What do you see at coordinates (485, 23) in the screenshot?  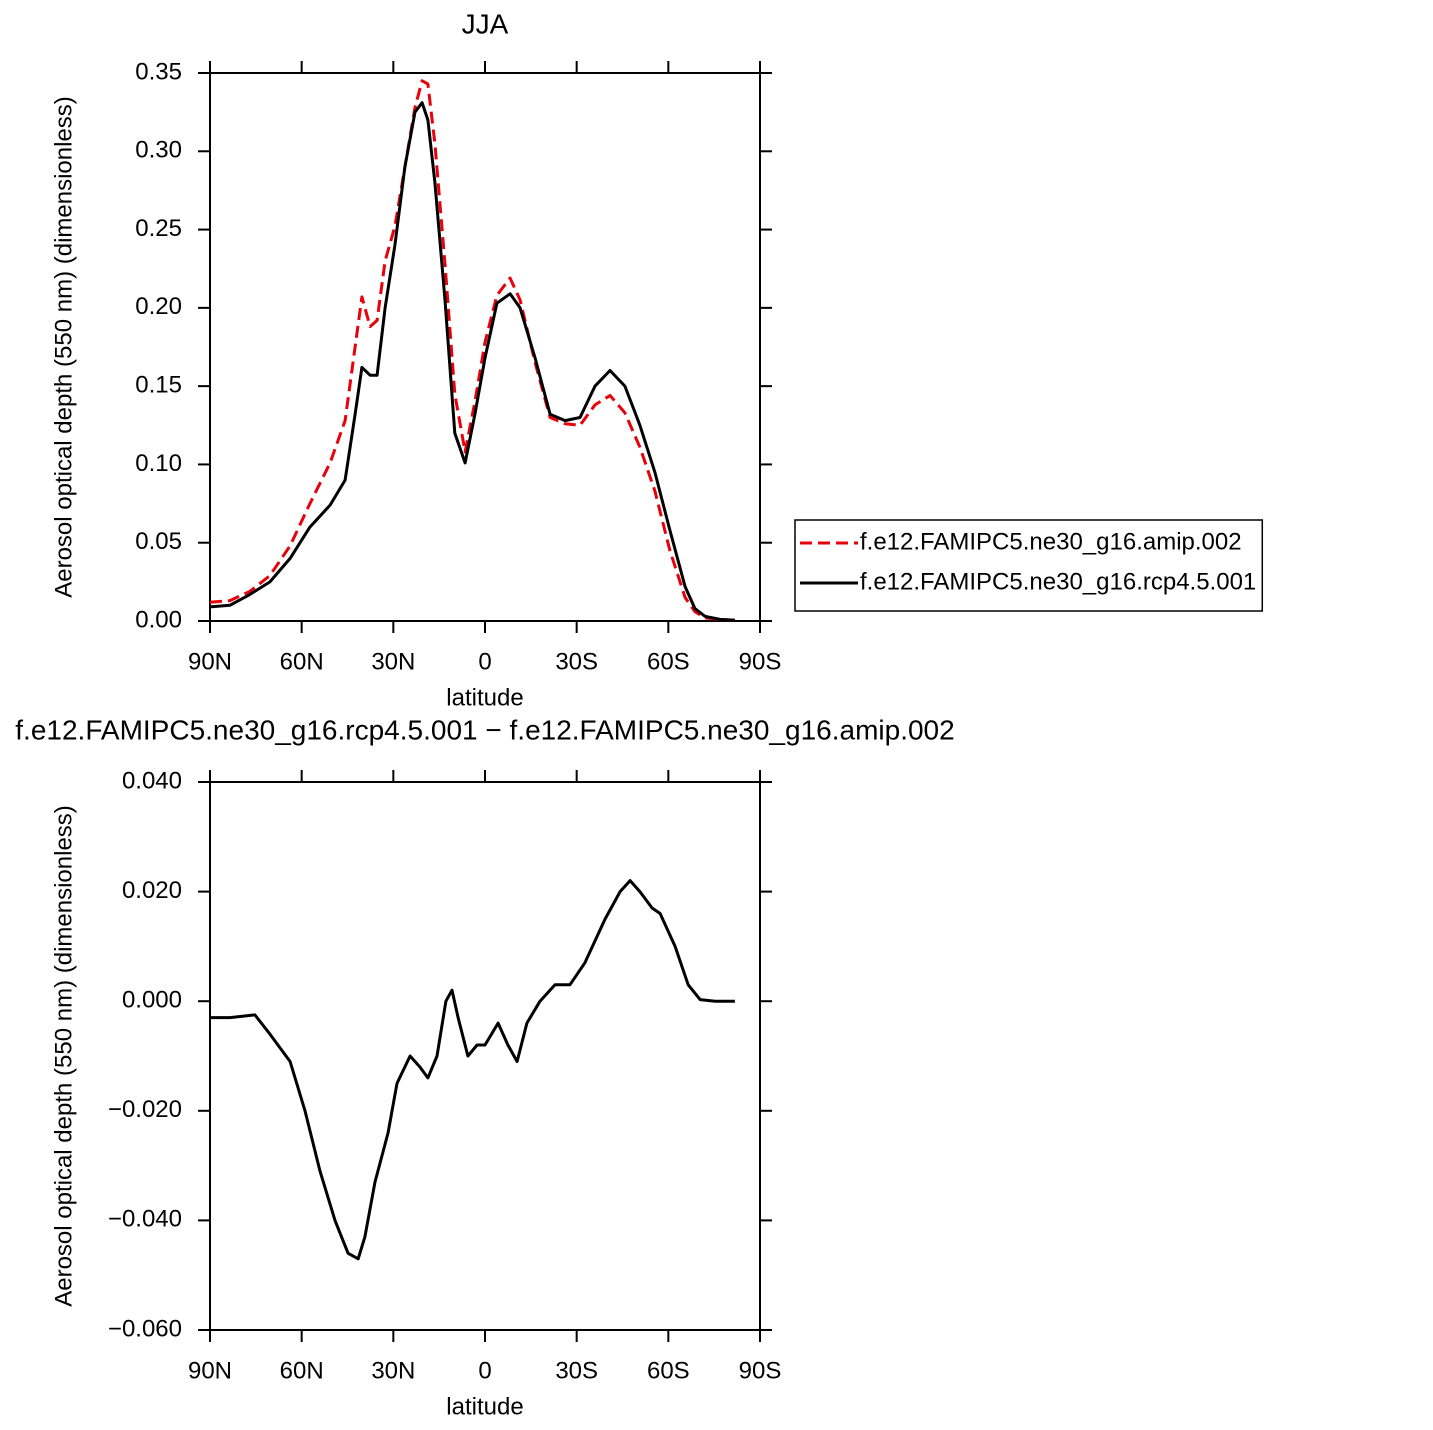 I see `chart-title: JJA` at bounding box center [485, 23].